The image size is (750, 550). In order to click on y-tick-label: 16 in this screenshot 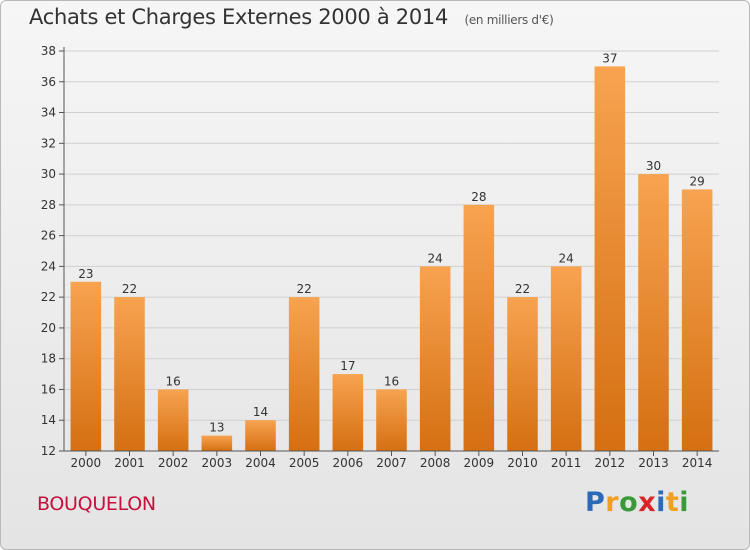, I will do `click(48, 389)`.